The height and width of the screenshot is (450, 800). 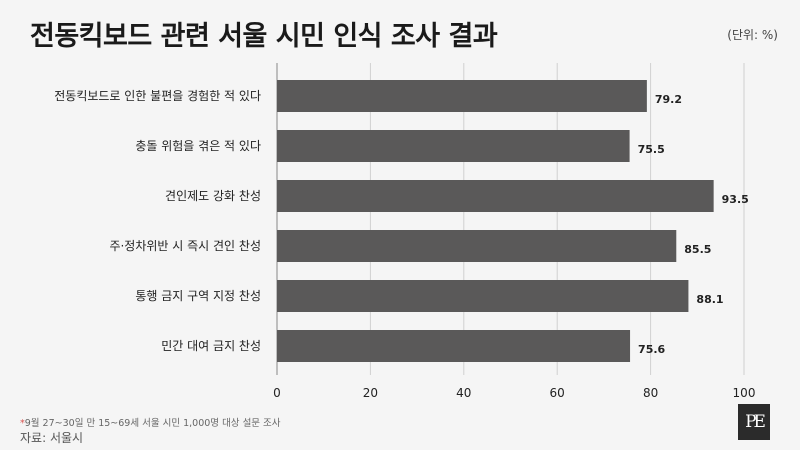 What do you see at coordinates (211, 345) in the screenshot?
I see `category-label: 민간 대여 금지 찬성` at bounding box center [211, 345].